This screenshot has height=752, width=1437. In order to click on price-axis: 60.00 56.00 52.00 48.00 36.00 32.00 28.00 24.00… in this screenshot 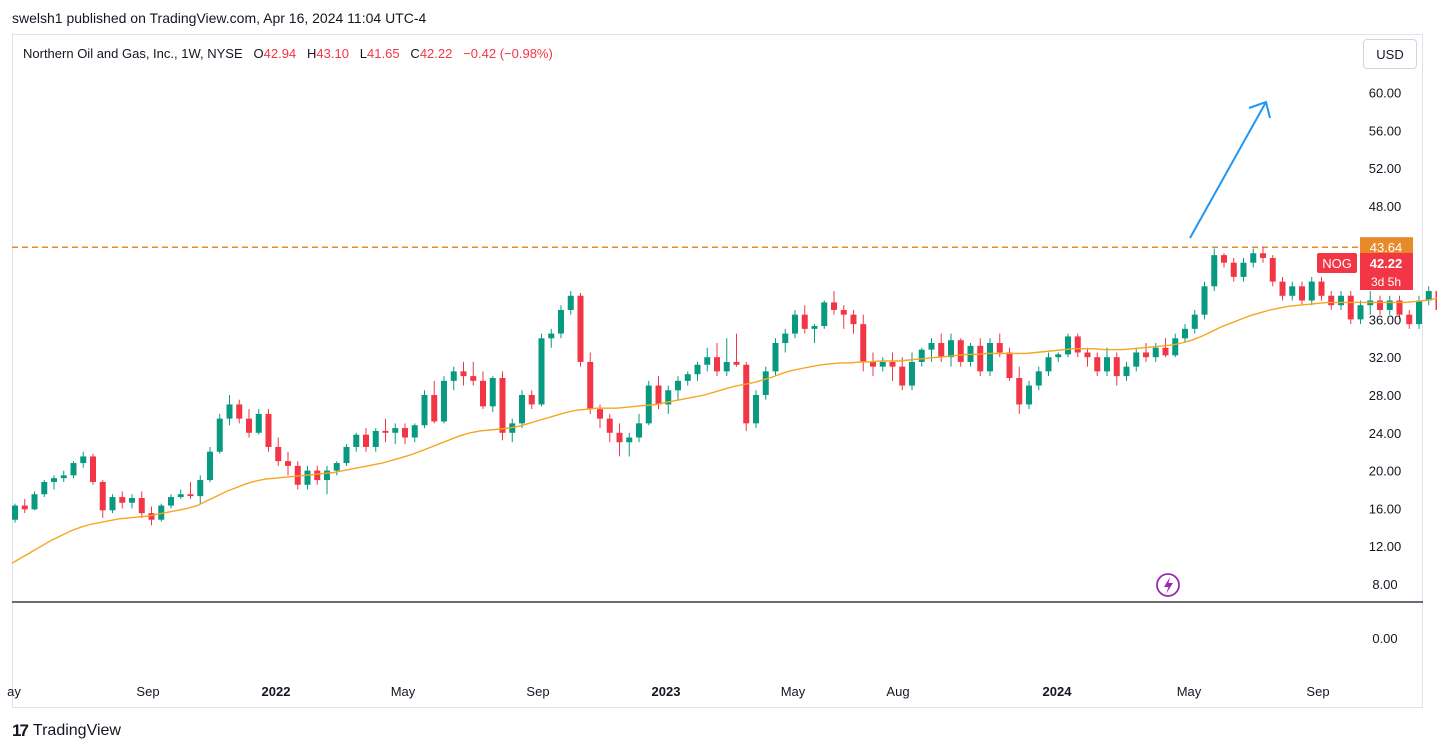, I will do `click(1385, 366)`.